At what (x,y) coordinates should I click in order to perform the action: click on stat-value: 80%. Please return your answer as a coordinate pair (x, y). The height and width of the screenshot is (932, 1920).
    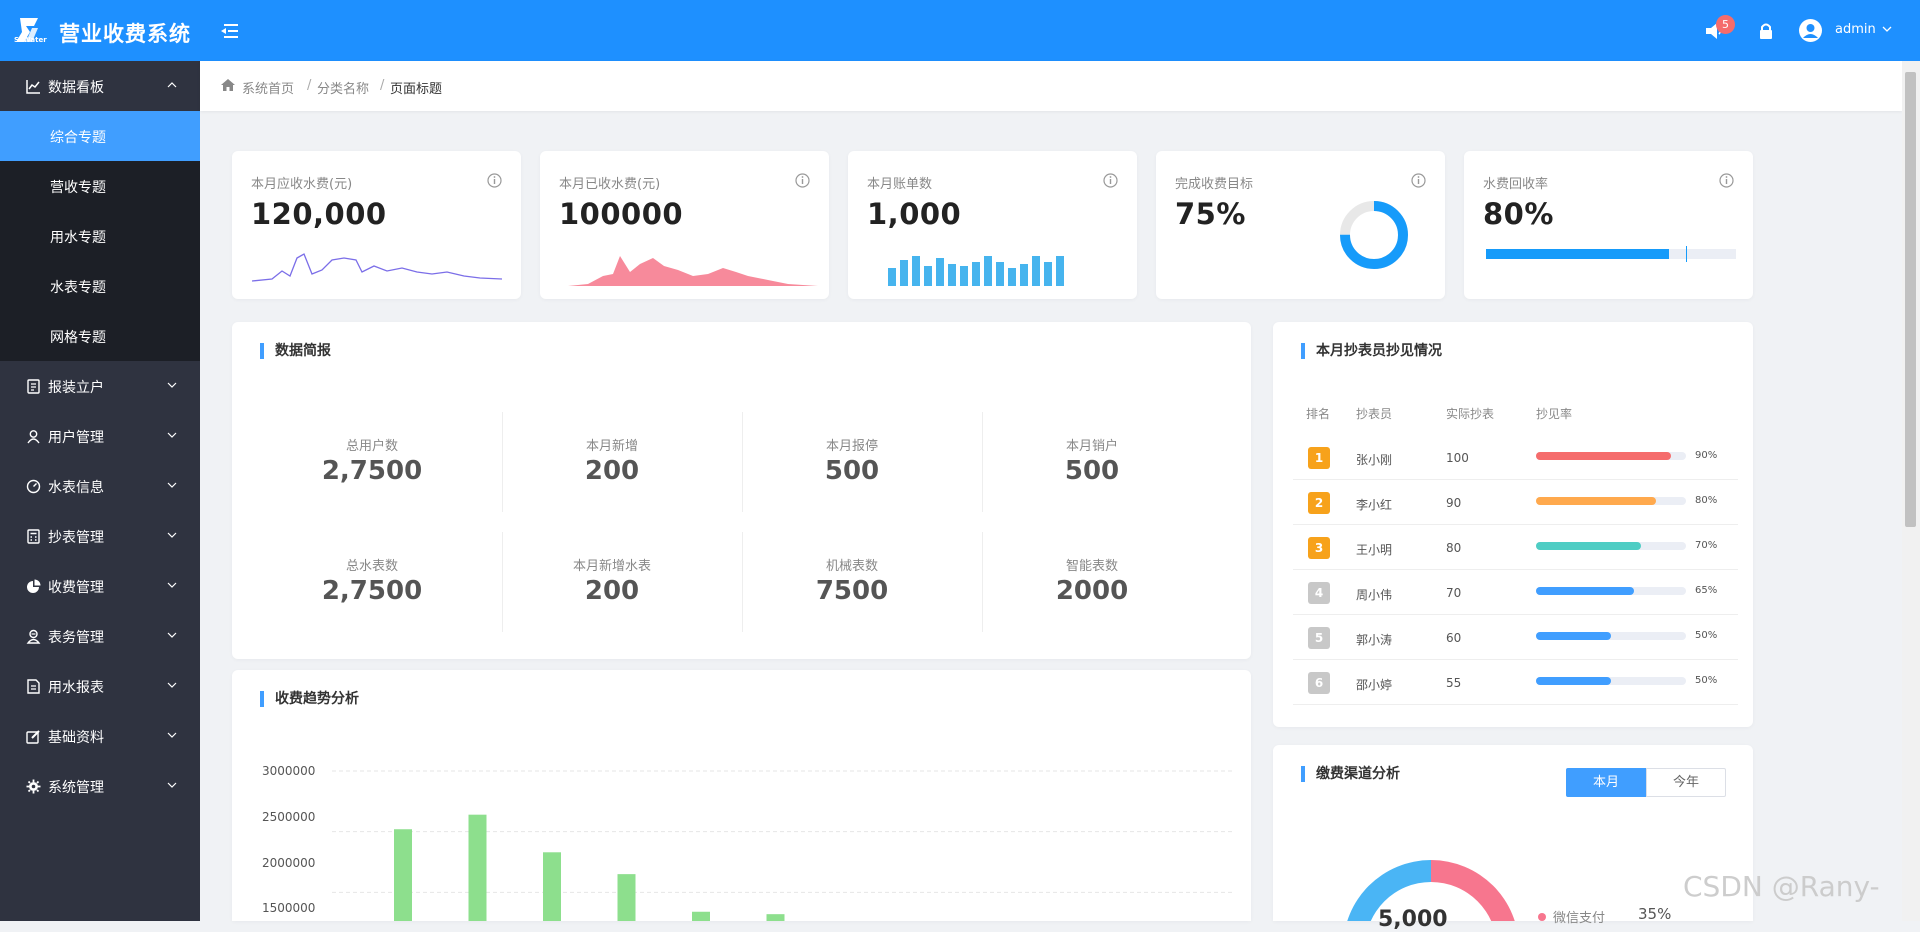
    Looking at the image, I should click on (1518, 214).